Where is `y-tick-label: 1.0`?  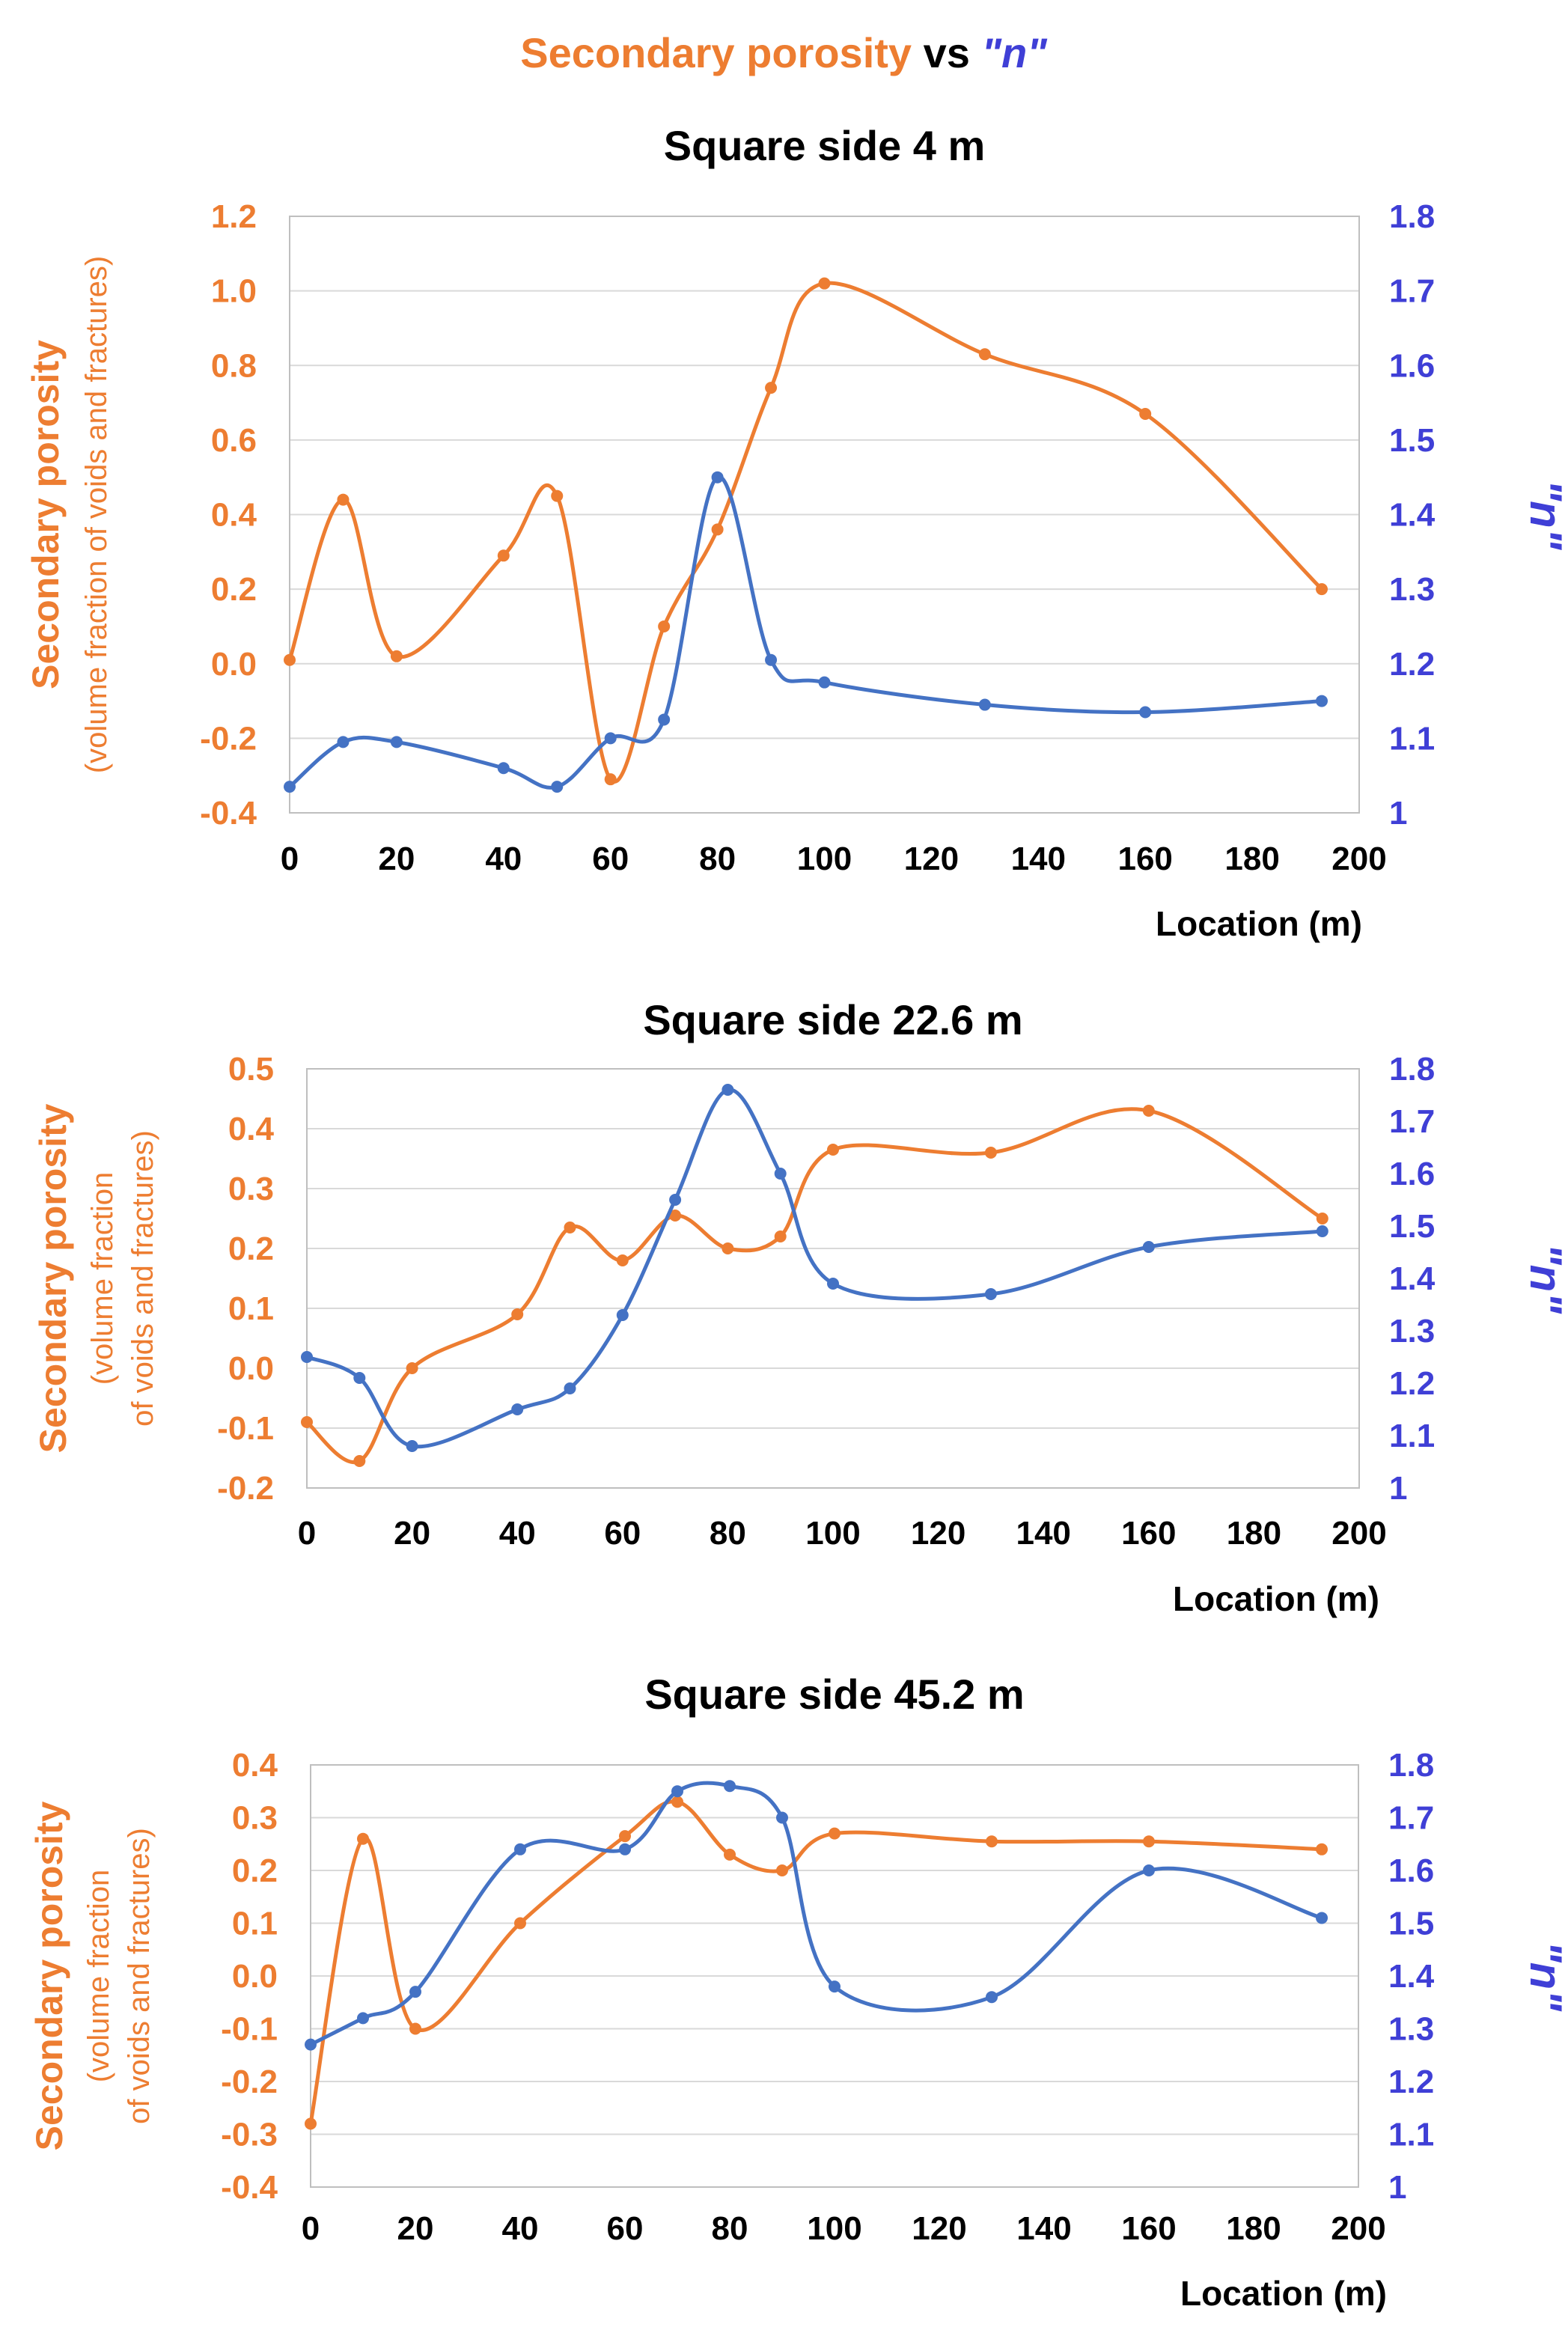 y-tick-label: 1.0 is located at coordinates (234, 291).